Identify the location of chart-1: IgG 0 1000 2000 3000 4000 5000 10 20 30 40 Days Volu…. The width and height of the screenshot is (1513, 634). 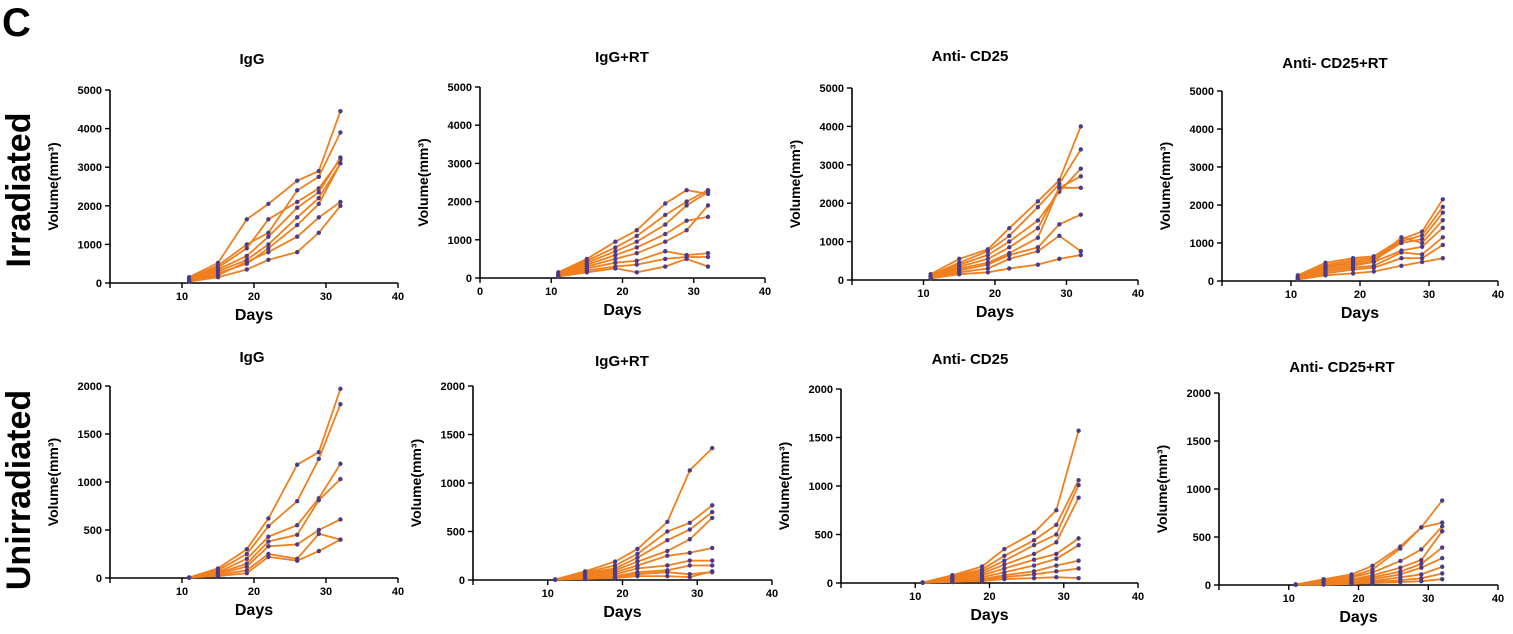
(224, 187).